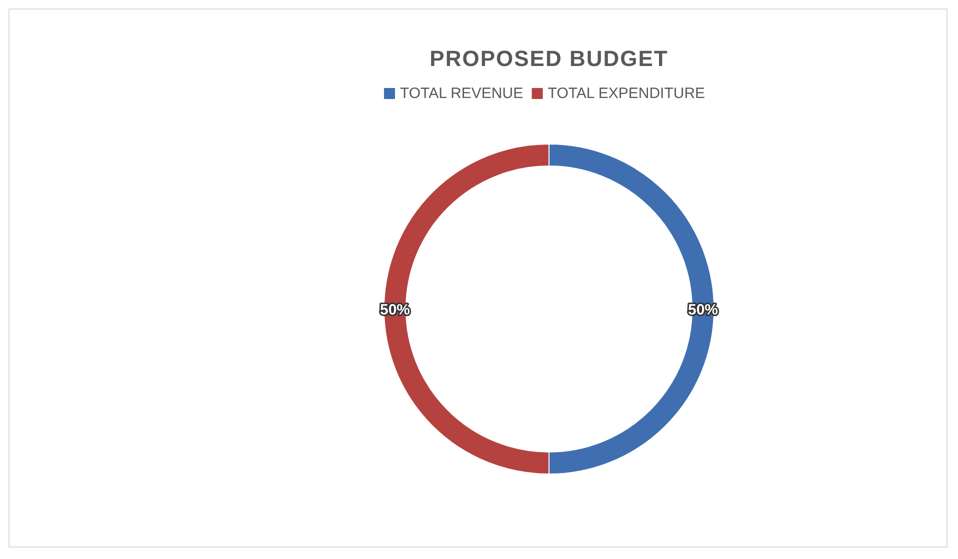 Image resolution: width=958 pixels, height=559 pixels. I want to click on chart-title: PROPOSED BUDGET, so click(549, 58).